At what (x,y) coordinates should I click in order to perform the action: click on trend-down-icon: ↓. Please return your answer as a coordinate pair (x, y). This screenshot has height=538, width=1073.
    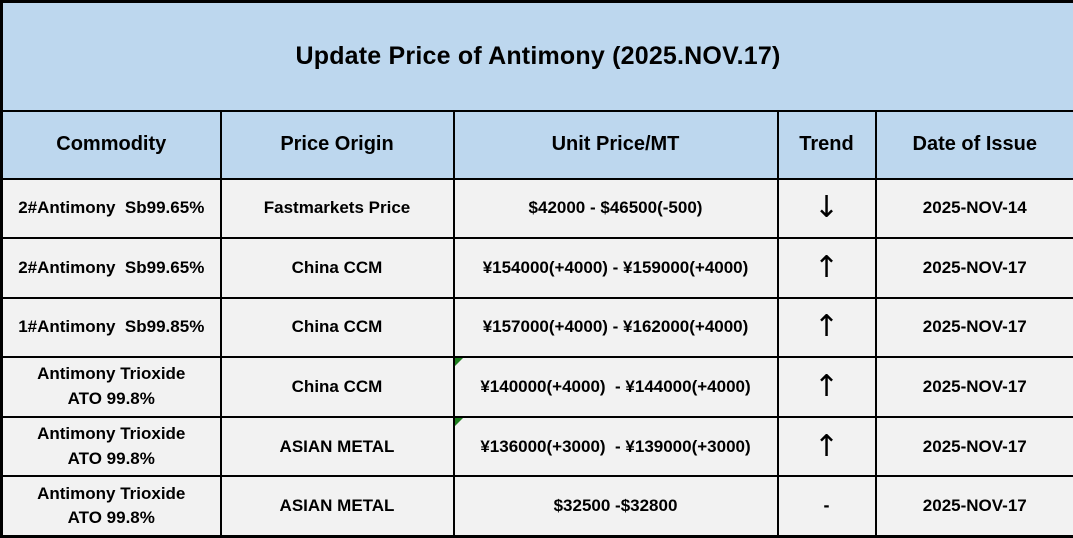
    Looking at the image, I should click on (826, 208).